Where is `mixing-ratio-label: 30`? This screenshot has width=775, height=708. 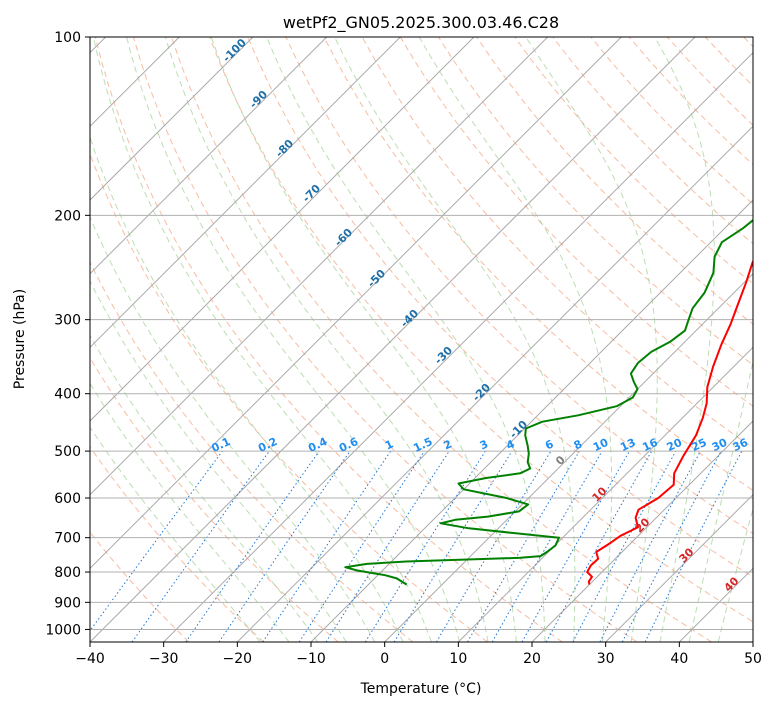 mixing-ratio-label: 30 is located at coordinates (720, 445).